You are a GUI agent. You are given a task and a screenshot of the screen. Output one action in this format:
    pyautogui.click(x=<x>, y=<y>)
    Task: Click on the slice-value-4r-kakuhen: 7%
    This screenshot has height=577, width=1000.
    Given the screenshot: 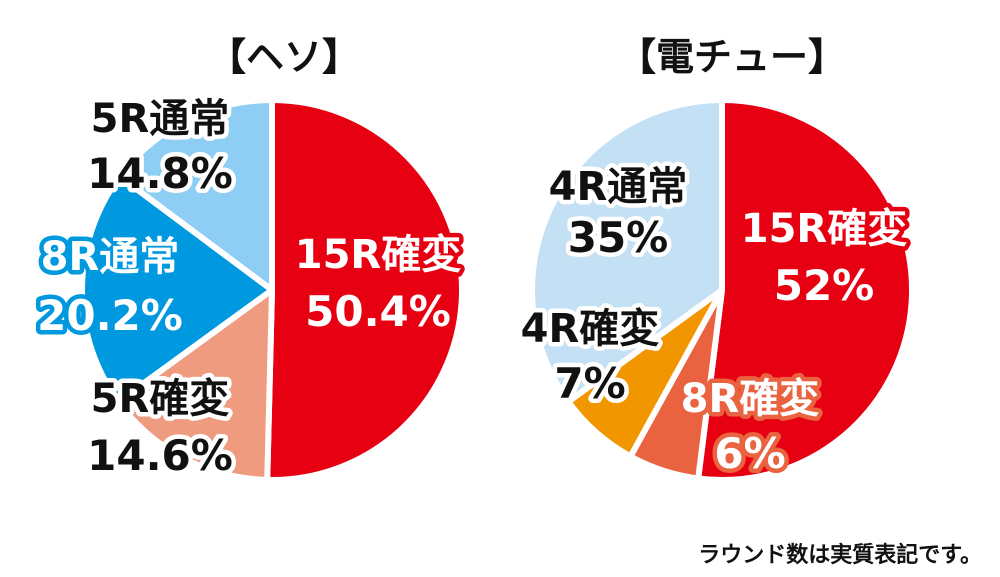 What is the action you would take?
    pyautogui.click(x=589, y=383)
    